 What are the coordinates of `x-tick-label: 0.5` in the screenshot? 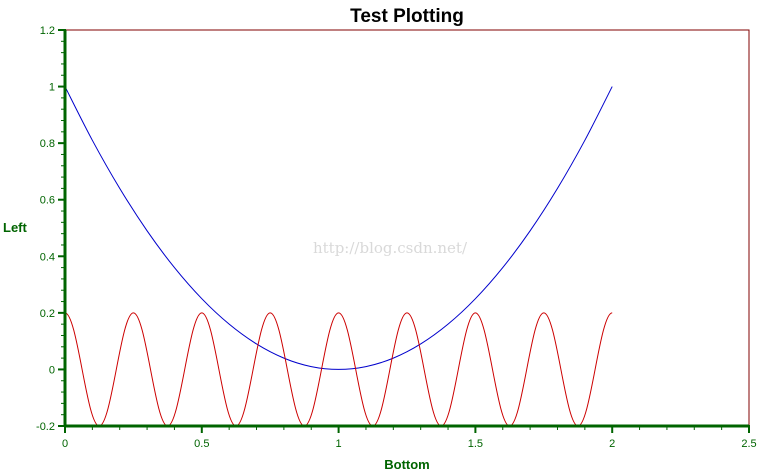 It's located at (201, 444).